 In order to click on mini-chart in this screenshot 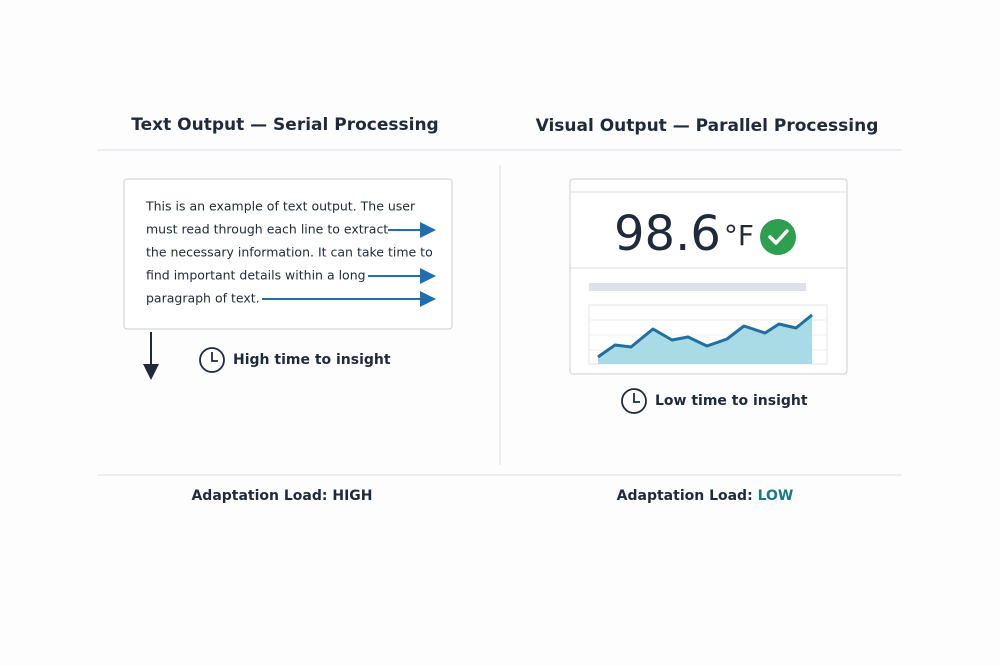, I will do `click(708, 334)`.